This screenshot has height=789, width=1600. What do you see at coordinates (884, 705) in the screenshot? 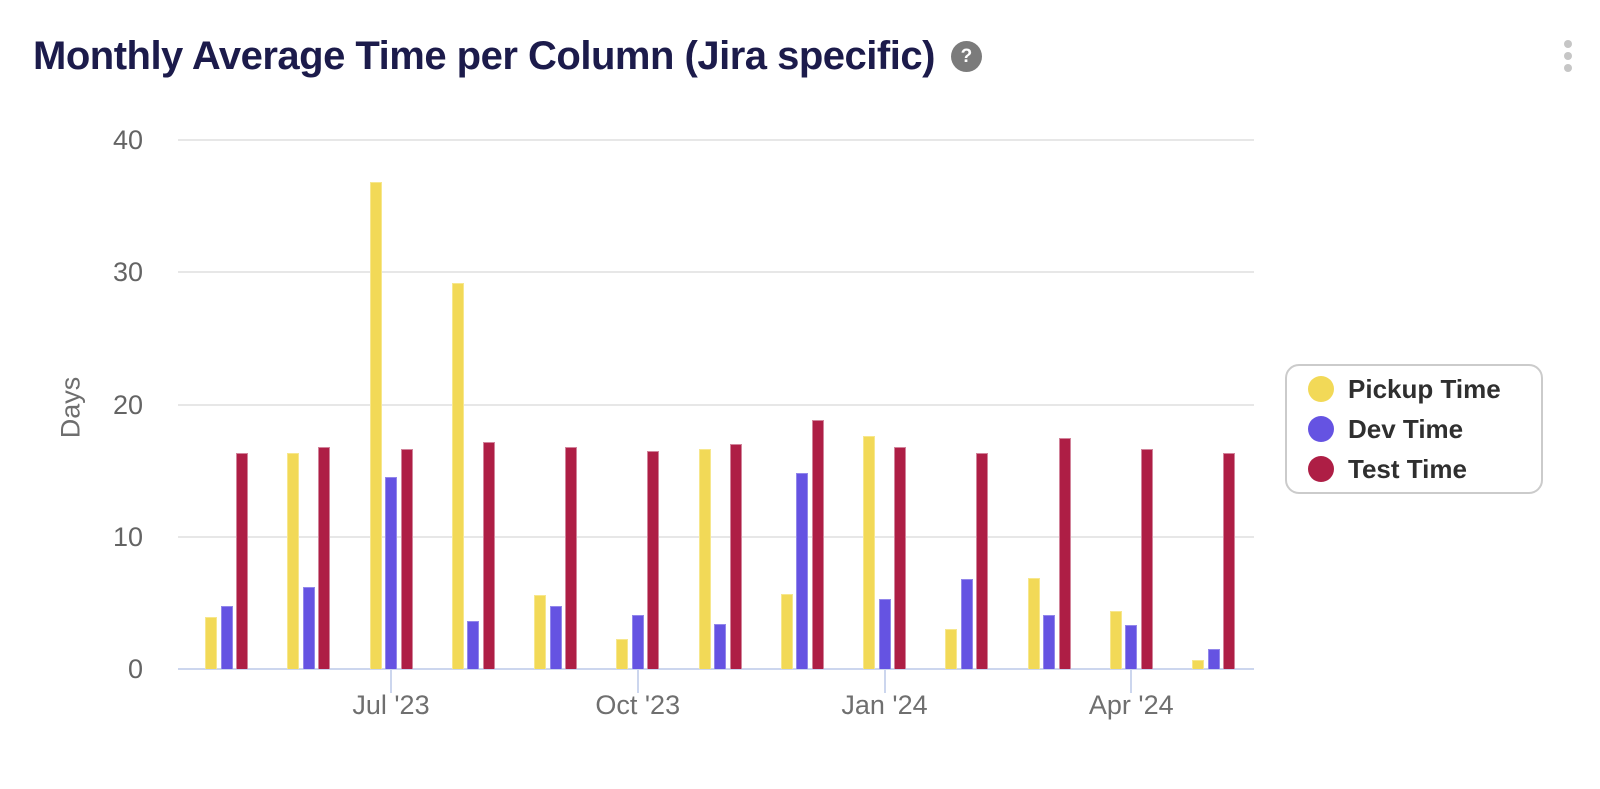
I see `x-axis-tick-label: Jan '24` at bounding box center [884, 705].